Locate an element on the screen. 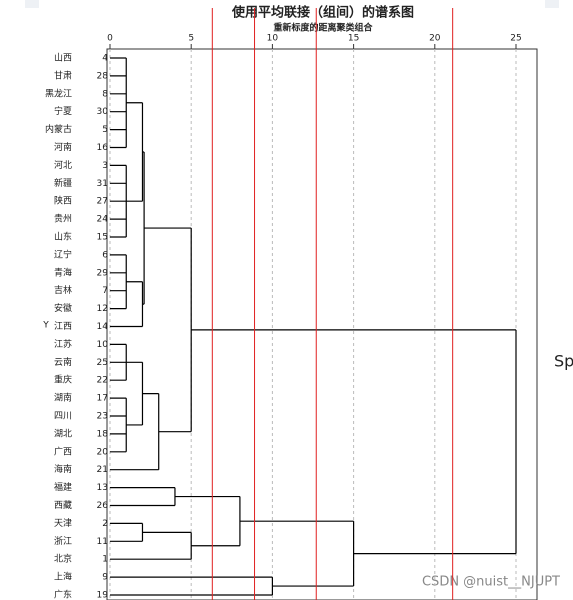  chart-title: 使用平均联接（组间）的谱系图 is located at coordinates (322, 13).